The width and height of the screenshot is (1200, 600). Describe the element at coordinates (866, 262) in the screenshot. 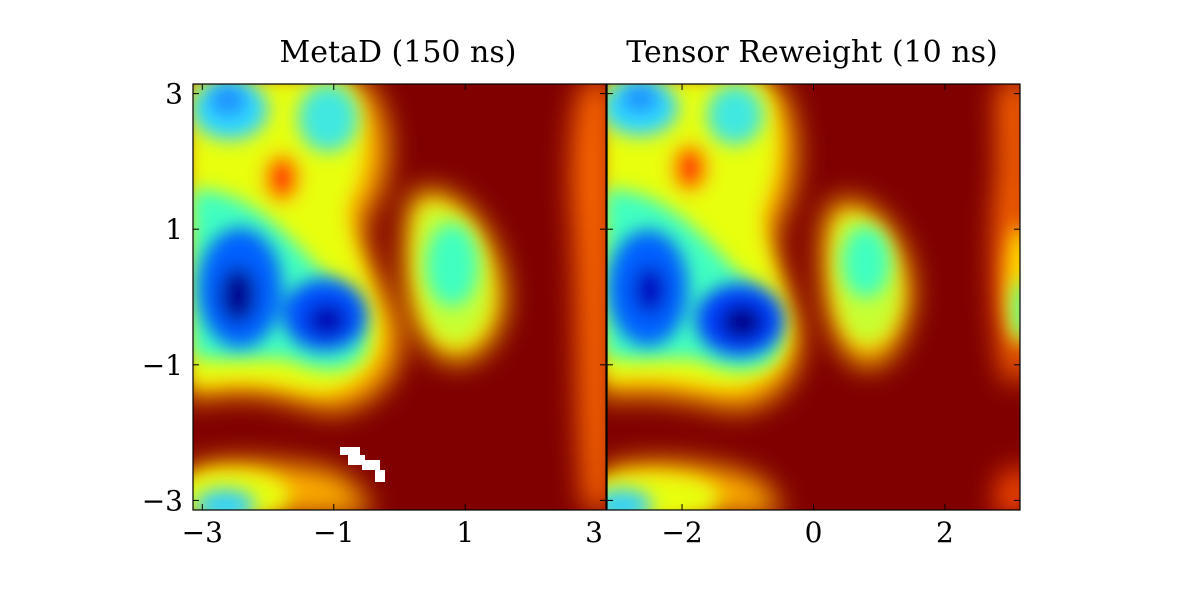

I see `right-region-island-cyan` at that location.